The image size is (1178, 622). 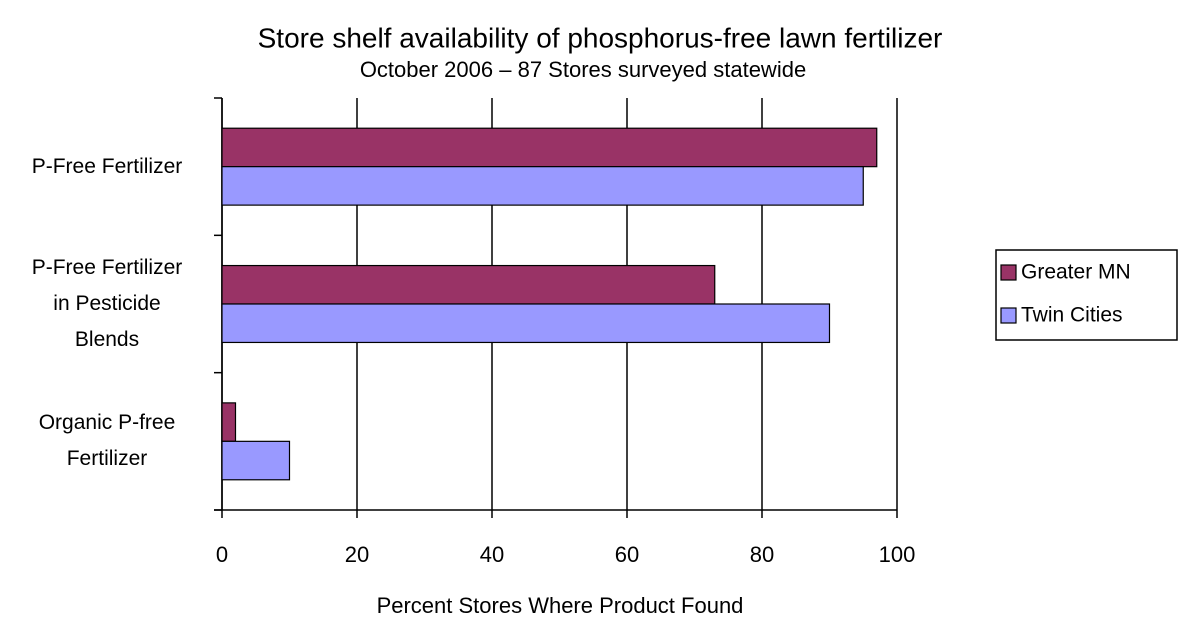 I want to click on y-tick-label: P-Free Fertilizer in Pesticide Blends, so click(x=107, y=303).